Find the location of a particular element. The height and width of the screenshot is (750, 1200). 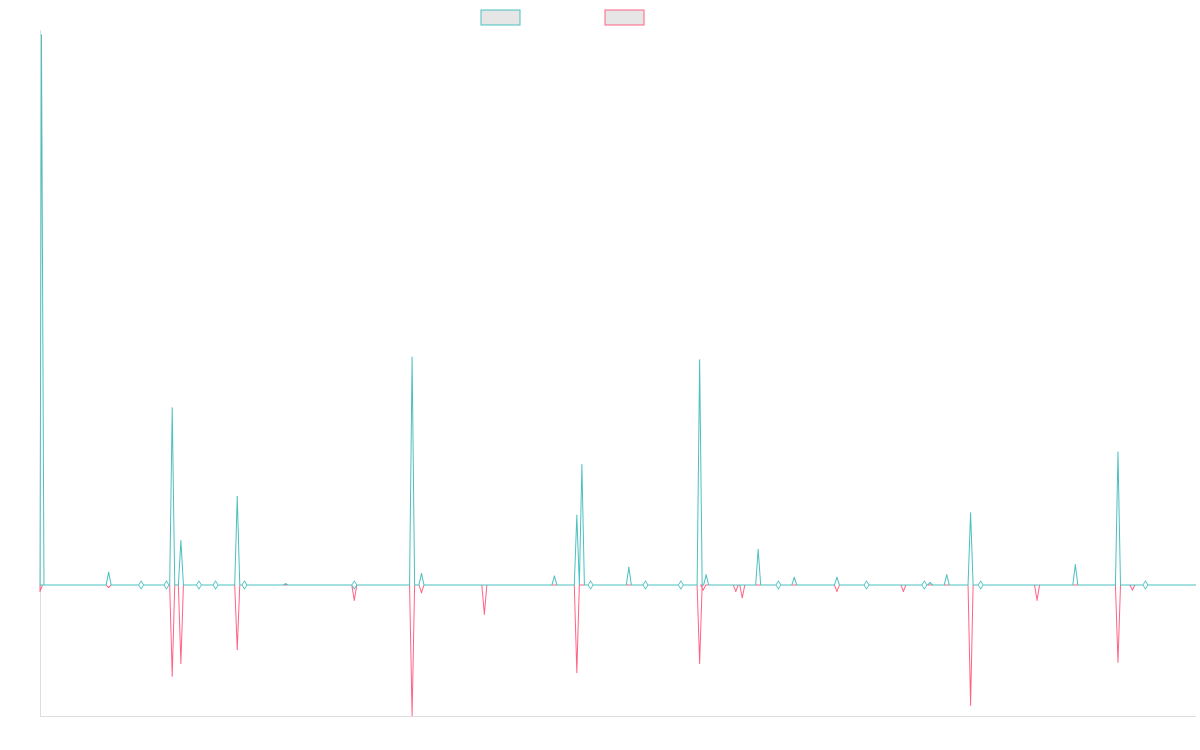

marker-layer is located at coordinates (643, 585).